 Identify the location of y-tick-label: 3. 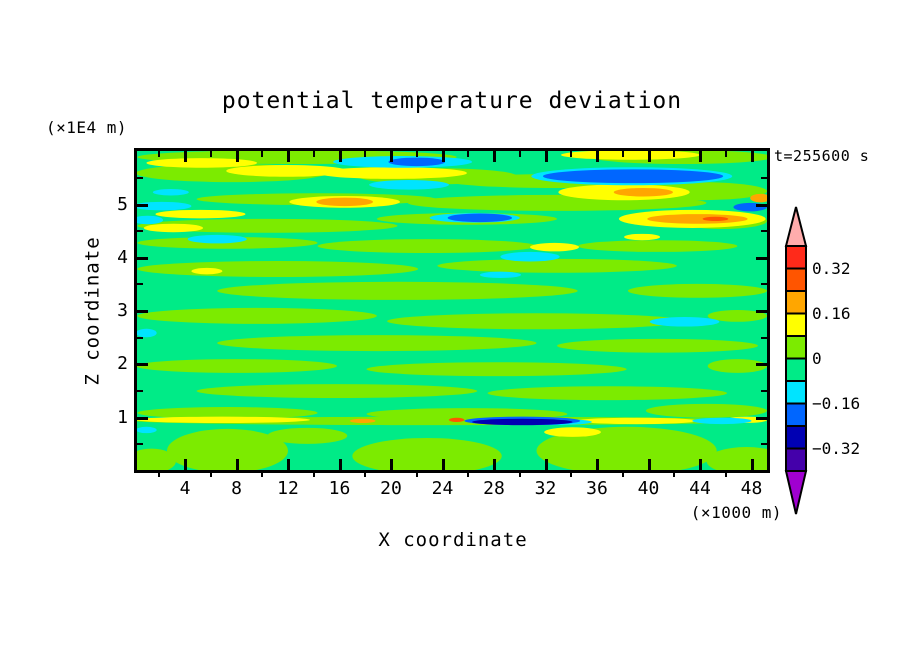
(122, 311).